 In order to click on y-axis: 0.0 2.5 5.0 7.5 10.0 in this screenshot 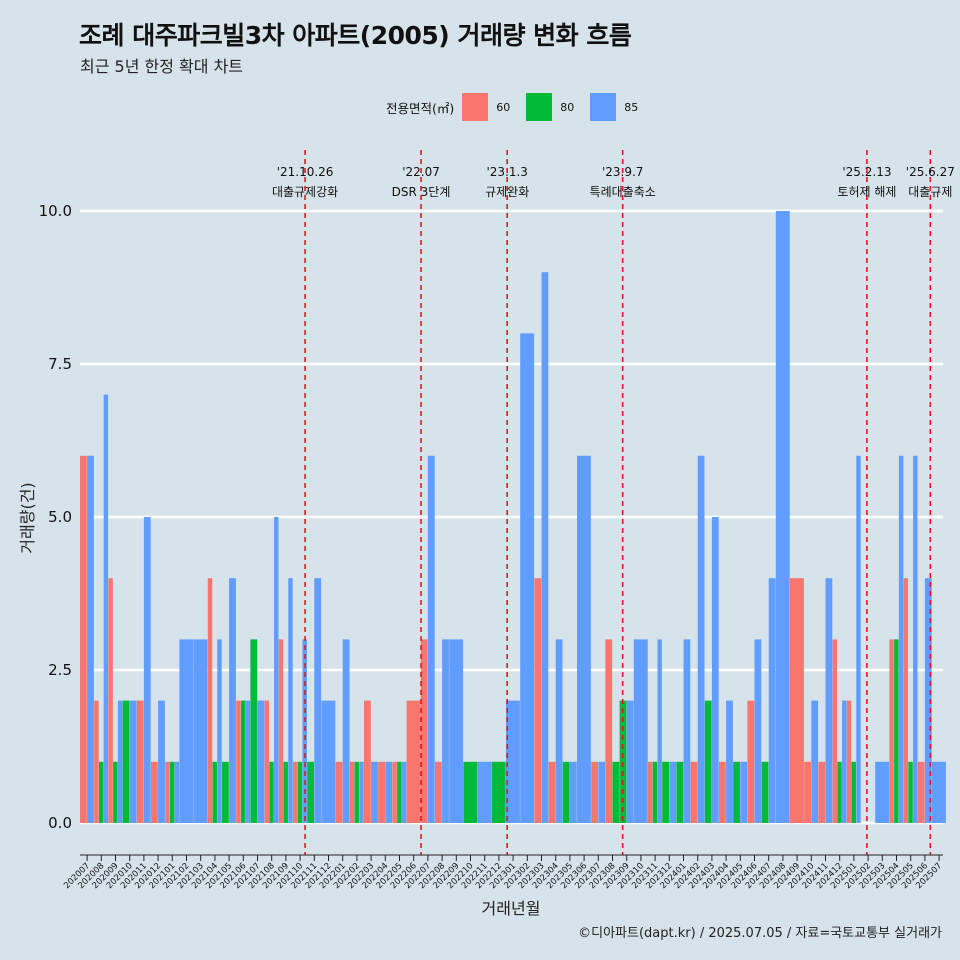, I will do `click(55, 517)`.